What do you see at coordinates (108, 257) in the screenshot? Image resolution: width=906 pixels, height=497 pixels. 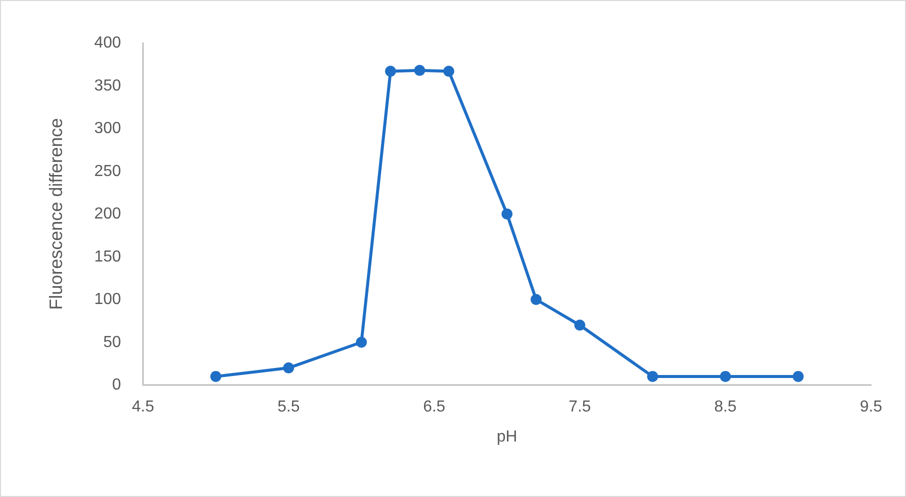 I see `y-tick-label: 150` at bounding box center [108, 257].